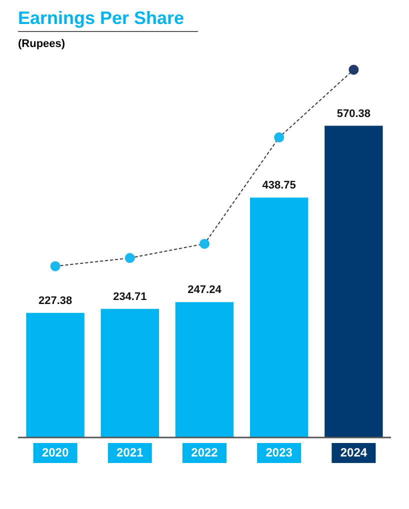  What do you see at coordinates (130, 296) in the screenshot?
I see `data-label: 234.71` at bounding box center [130, 296].